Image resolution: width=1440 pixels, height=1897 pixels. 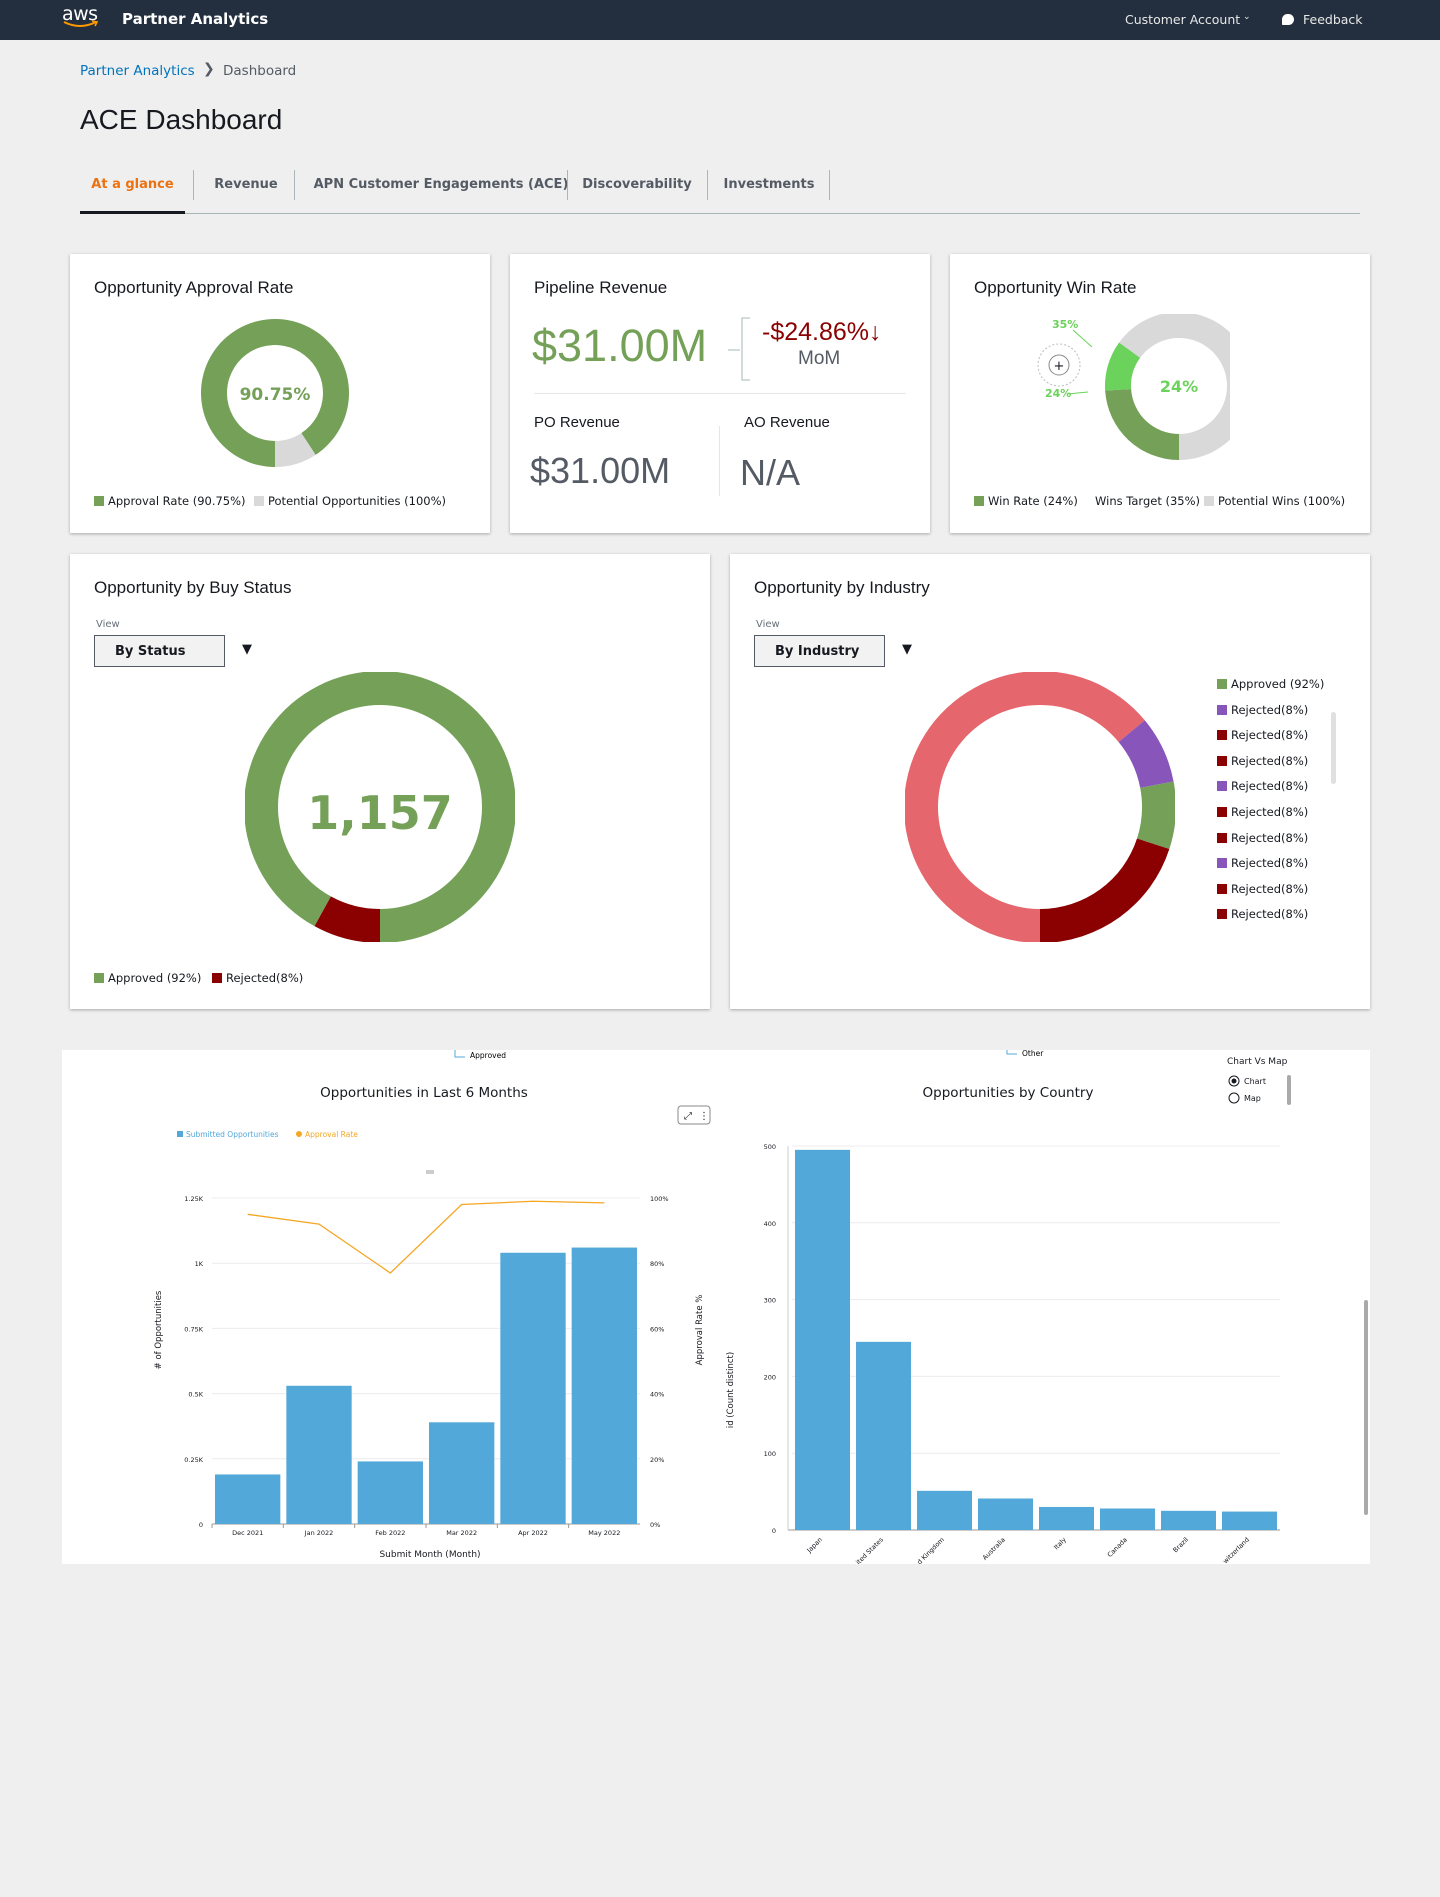 What do you see at coordinates (390, 1533) in the screenshot?
I see `x-tick-label: Feb 2022` at bounding box center [390, 1533].